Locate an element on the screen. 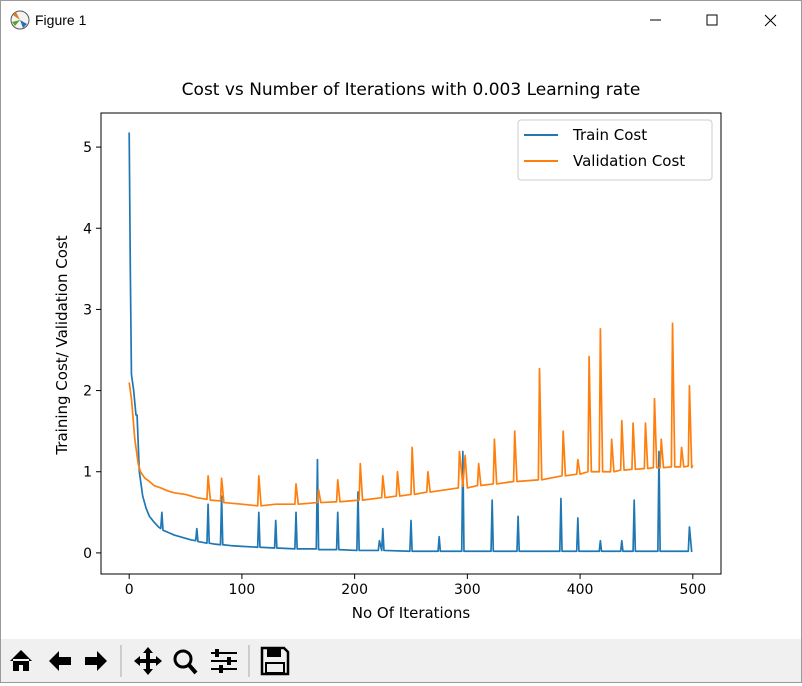 The width and height of the screenshot is (802, 686). x-tick-label: 0 is located at coordinates (129, 590).